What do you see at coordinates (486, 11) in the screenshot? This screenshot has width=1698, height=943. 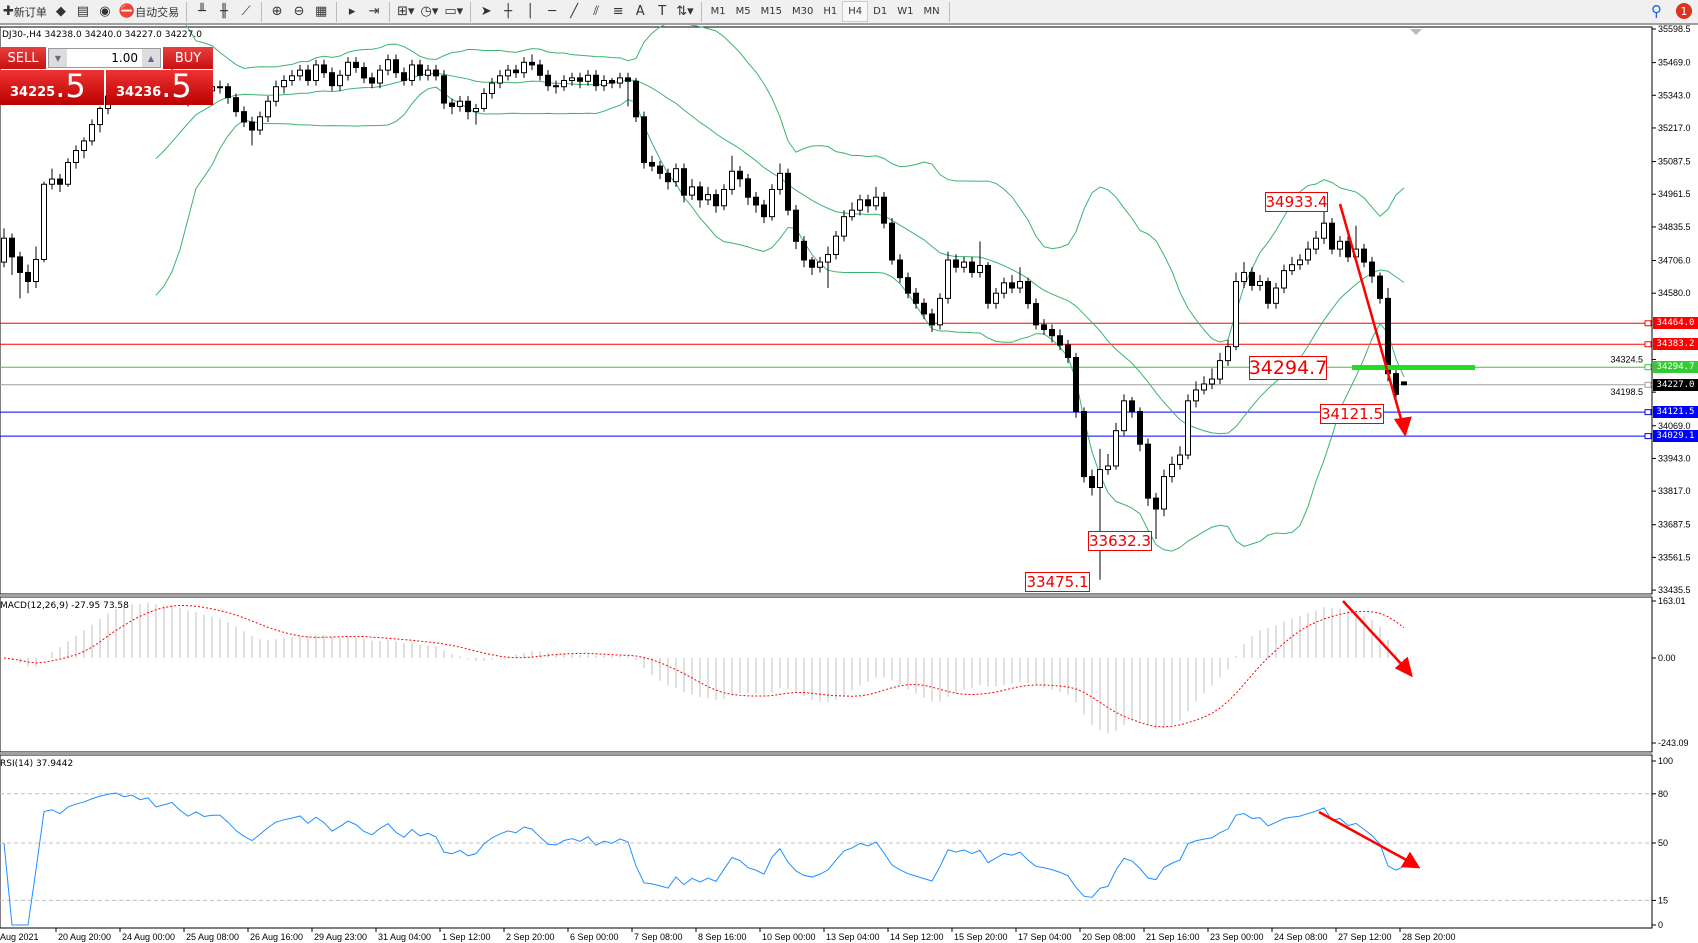 I see `cursor-button: ➤` at bounding box center [486, 11].